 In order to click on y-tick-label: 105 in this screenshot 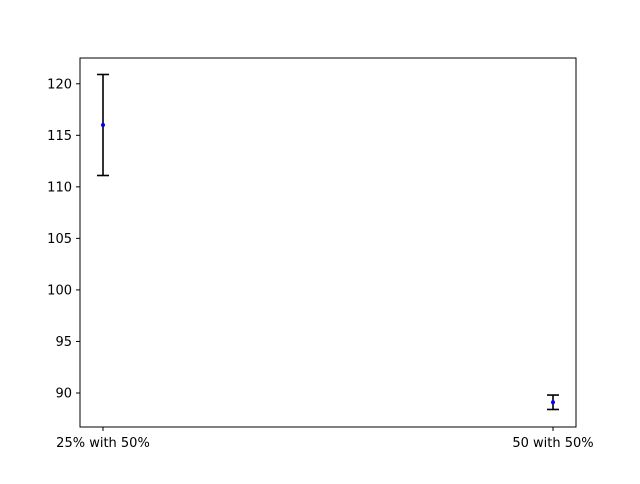, I will do `click(59, 239)`.